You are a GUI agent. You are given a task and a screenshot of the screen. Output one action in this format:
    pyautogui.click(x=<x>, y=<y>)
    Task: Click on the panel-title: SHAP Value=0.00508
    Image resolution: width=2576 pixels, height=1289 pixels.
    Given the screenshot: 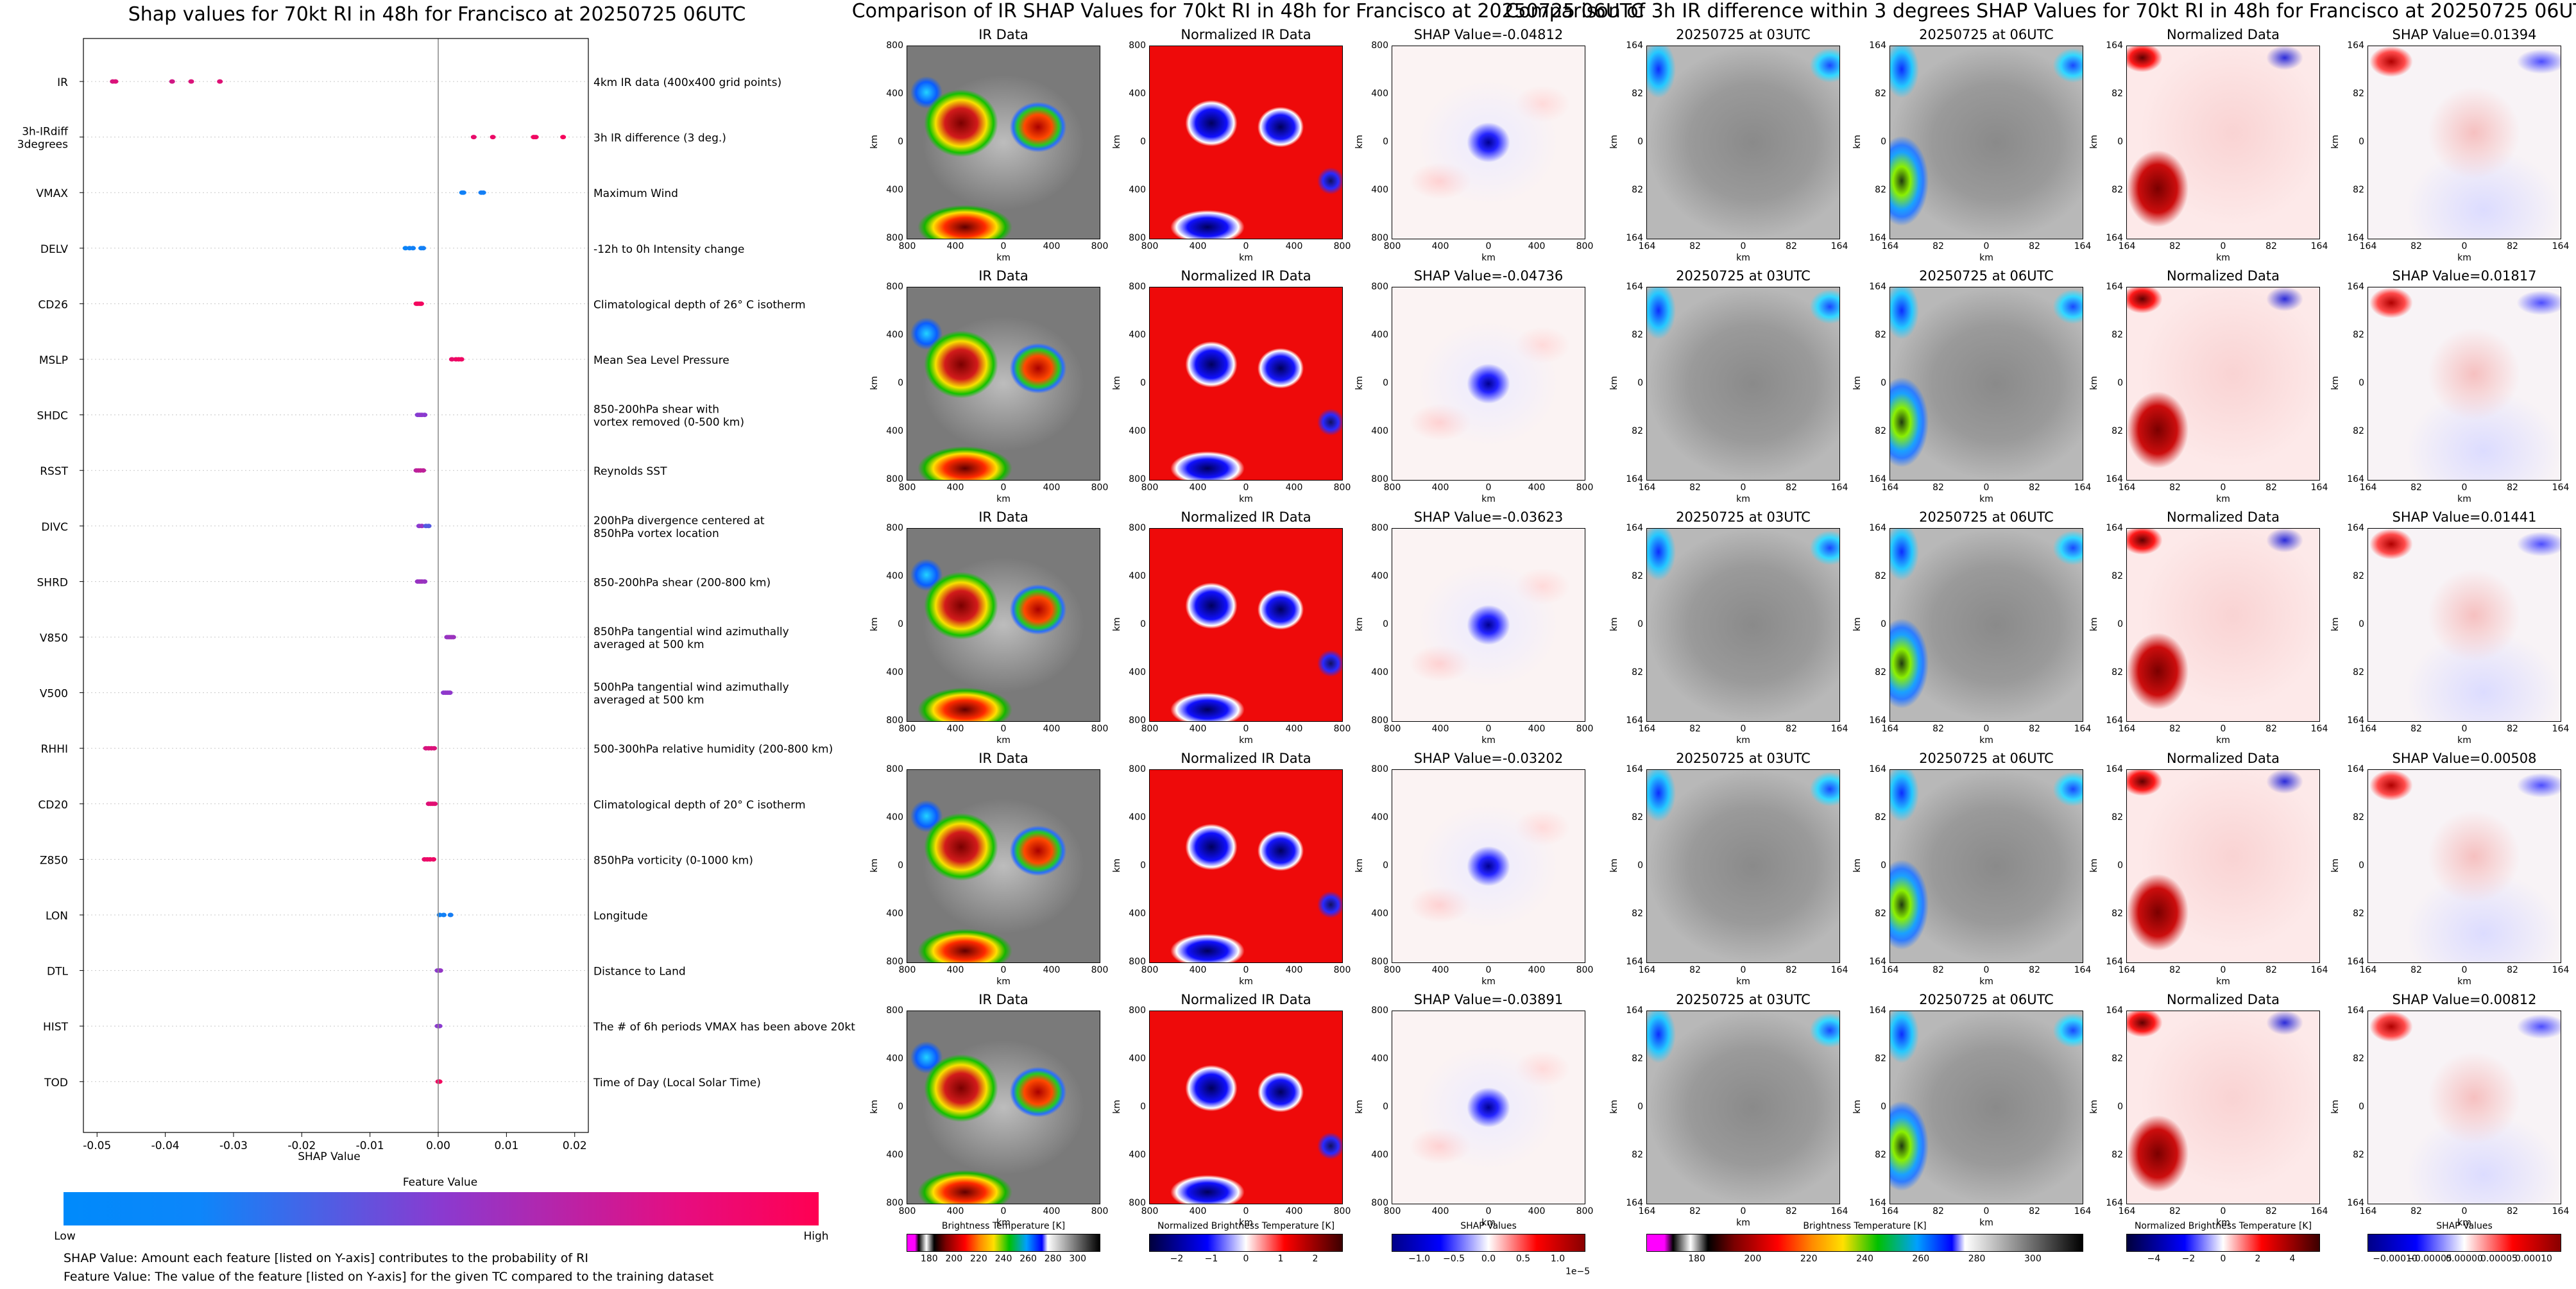 What is the action you would take?
    pyautogui.click(x=2464, y=758)
    